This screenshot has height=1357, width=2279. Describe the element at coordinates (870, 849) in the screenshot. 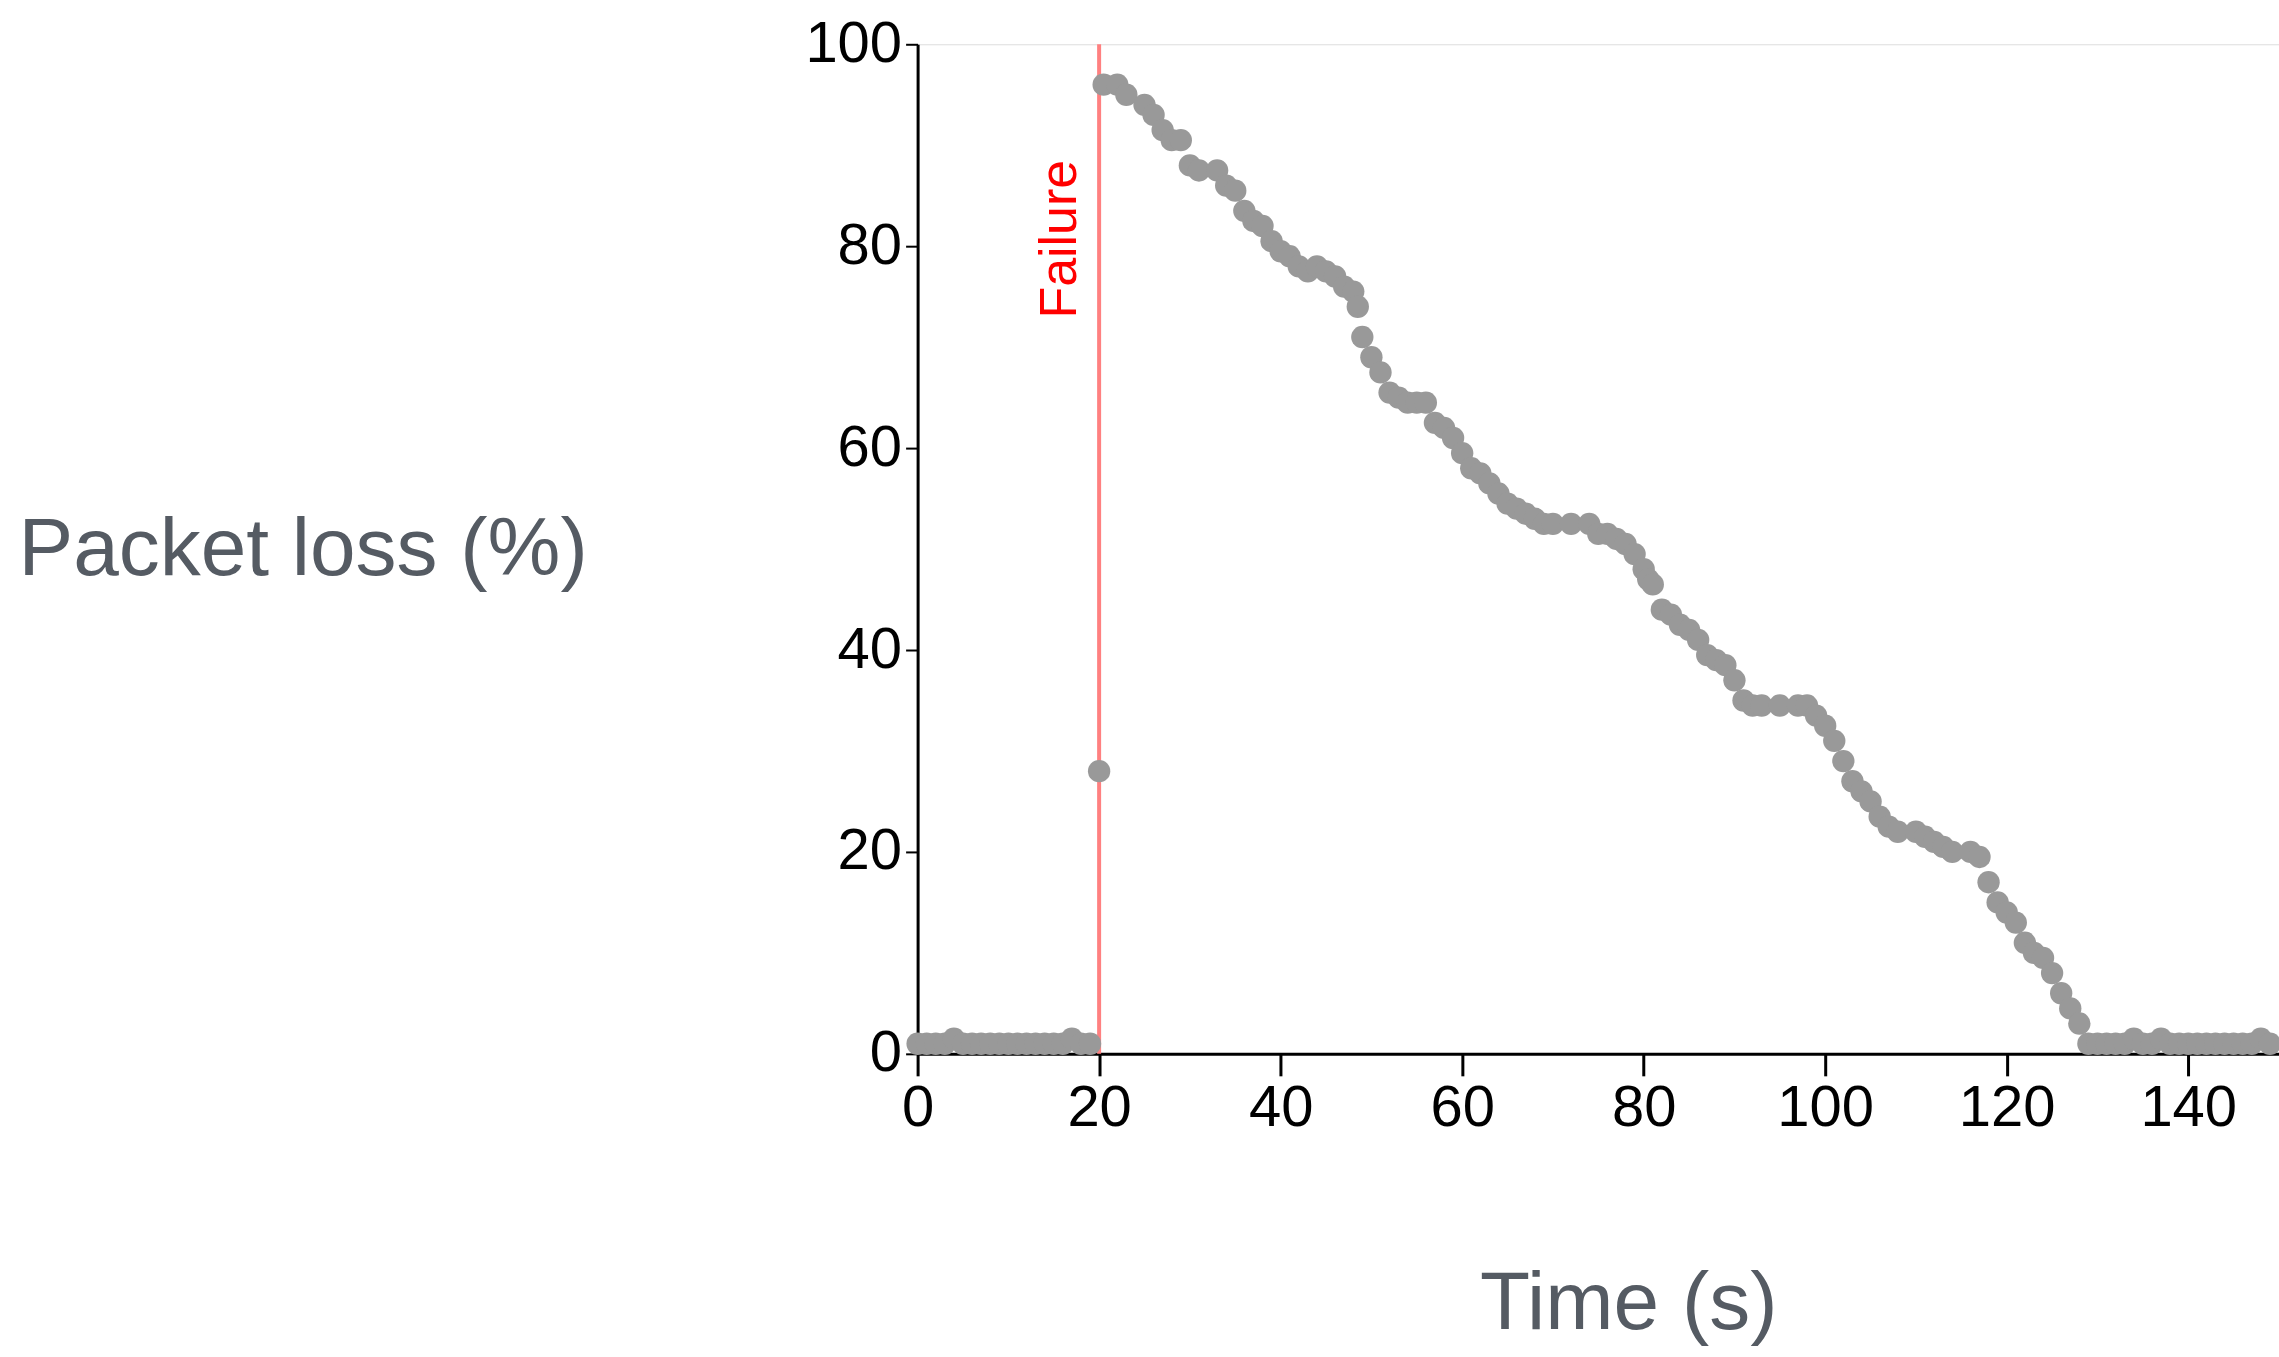

I see `y-tick-label: 20` at that location.